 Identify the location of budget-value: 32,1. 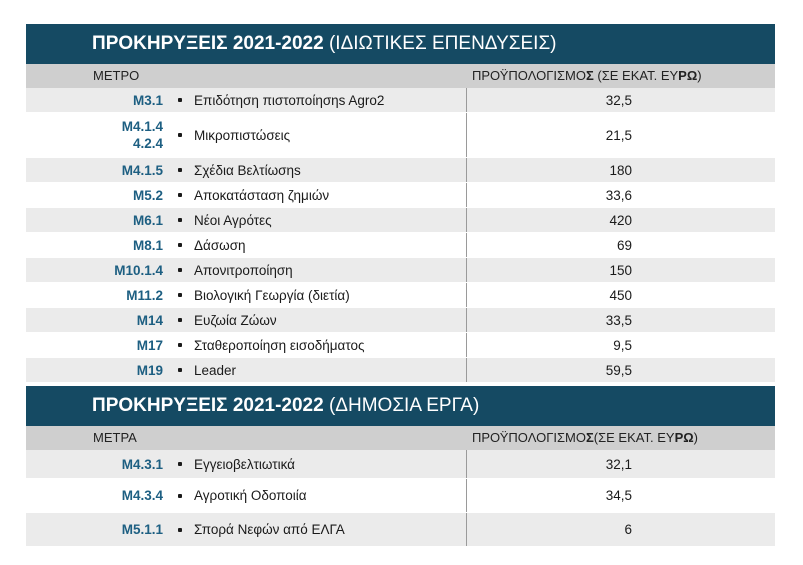
(618, 464).